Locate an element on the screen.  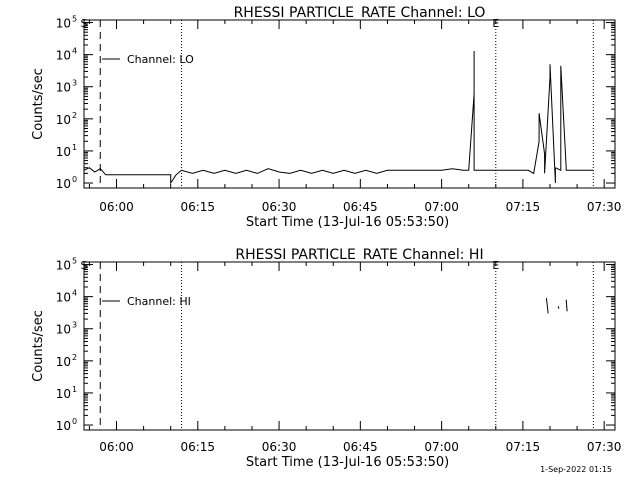
chart-title: RHESSI PARTICLE_RATE Channel: LO is located at coordinates (360, 13).